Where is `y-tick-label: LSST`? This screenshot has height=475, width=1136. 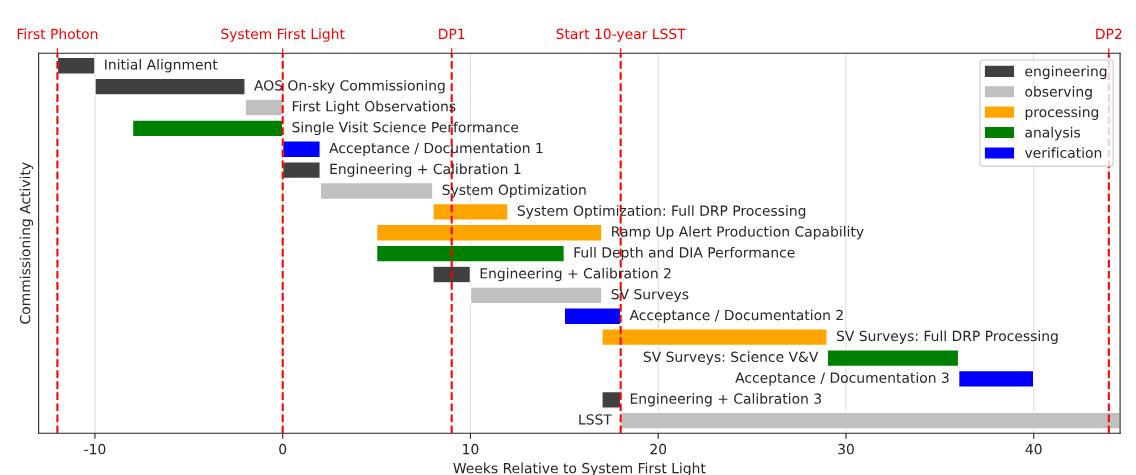
y-tick-label: LSST is located at coordinates (595, 419).